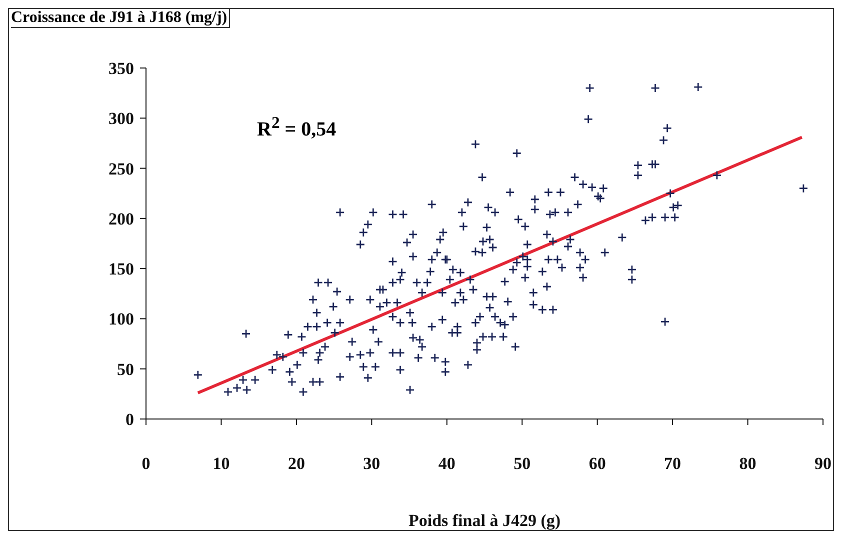 Image resolution: width=842 pixels, height=539 pixels. Describe the element at coordinates (522, 464) in the screenshot. I see `x-tick-label: 50` at that location.